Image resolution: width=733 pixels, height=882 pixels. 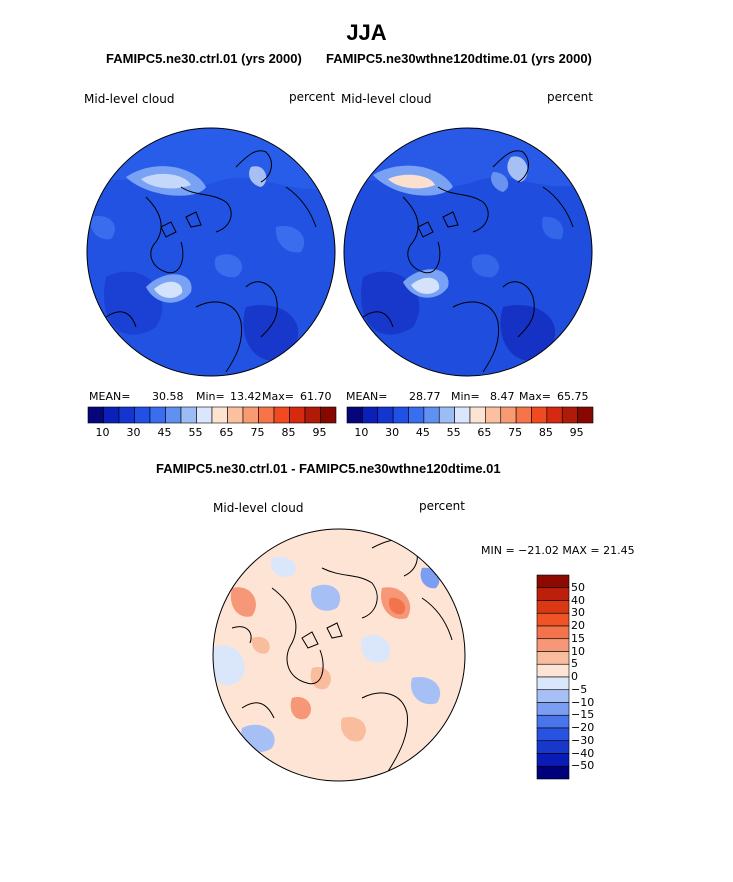 I want to click on diff-min-max-label: MIN = −21.02 MAX = 21.45, so click(x=558, y=550).